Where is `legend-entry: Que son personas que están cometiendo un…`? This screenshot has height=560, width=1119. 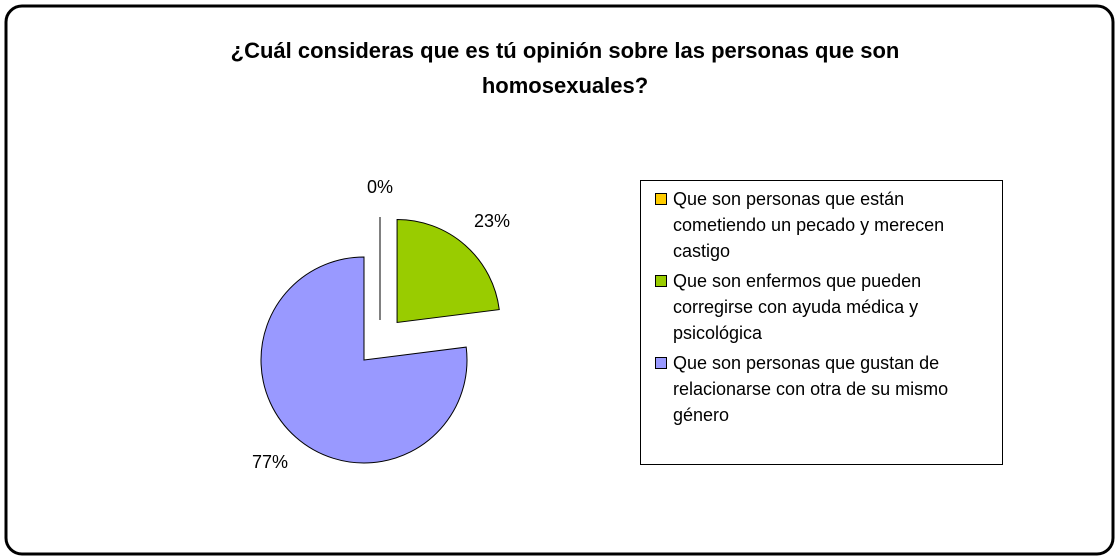
legend-entry: Que son personas que están cometiendo un… is located at coordinates (824, 225).